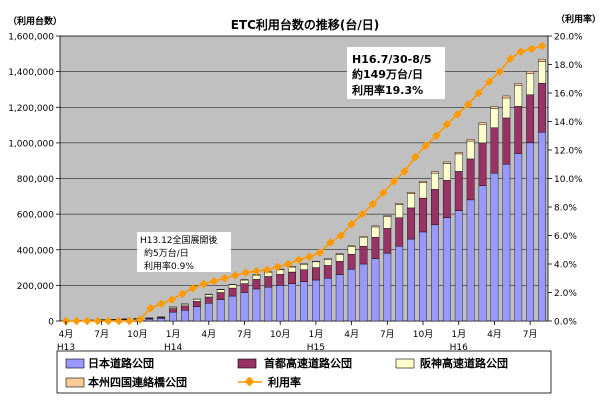 The height and width of the screenshot is (400, 609). What do you see at coordinates (173, 348) in the screenshot?
I see `x-year-label: H14` at bounding box center [173, 348].